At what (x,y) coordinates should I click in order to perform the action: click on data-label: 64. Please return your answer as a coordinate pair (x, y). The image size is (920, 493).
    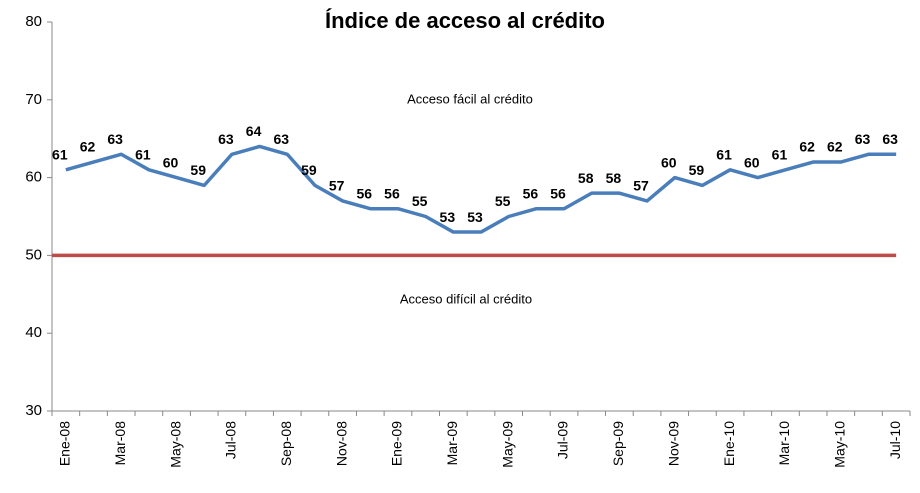
    Looking at the image, I should click on (254, 131).